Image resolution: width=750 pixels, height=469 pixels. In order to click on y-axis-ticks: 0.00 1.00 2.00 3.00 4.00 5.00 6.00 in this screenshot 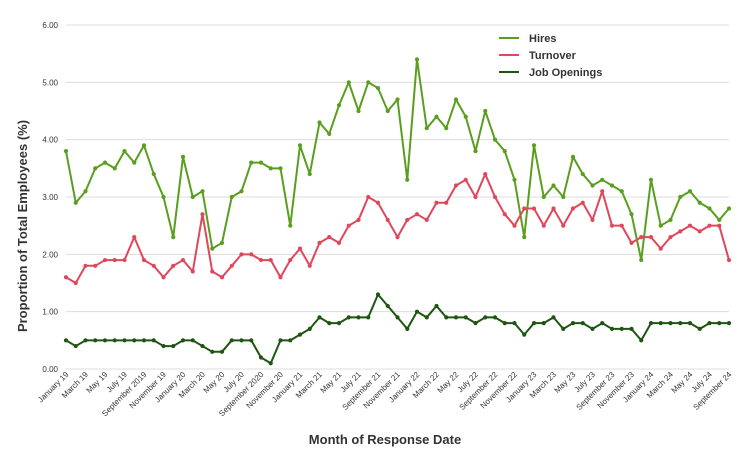, I will do `click(50, 197)`.